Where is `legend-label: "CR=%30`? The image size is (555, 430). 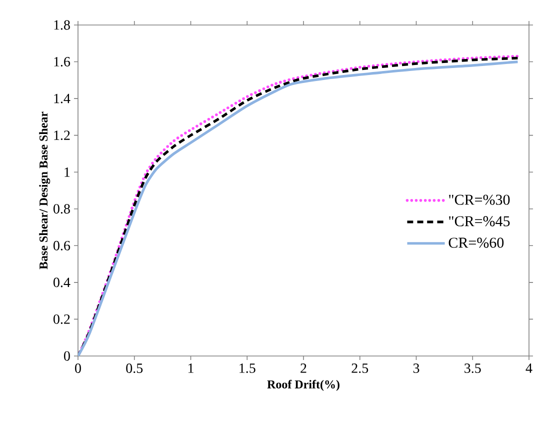
legend-label: "CR=%30 is located at coordinates (479, 199).